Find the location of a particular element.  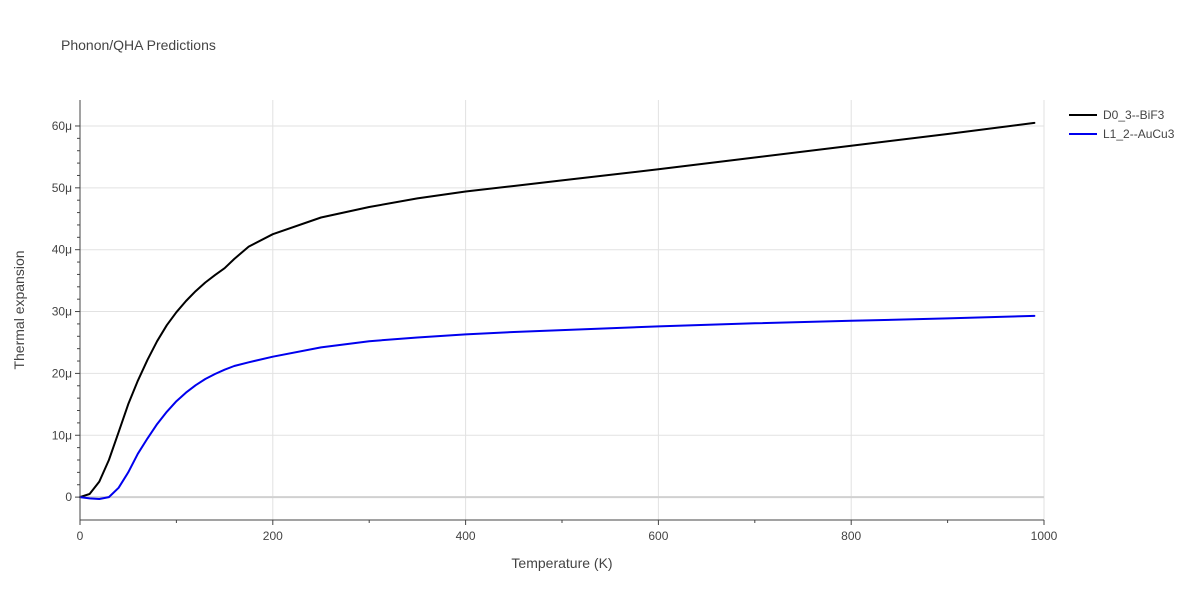

x-axis-title: Temperature (K) is located at coordinates (561, 563).